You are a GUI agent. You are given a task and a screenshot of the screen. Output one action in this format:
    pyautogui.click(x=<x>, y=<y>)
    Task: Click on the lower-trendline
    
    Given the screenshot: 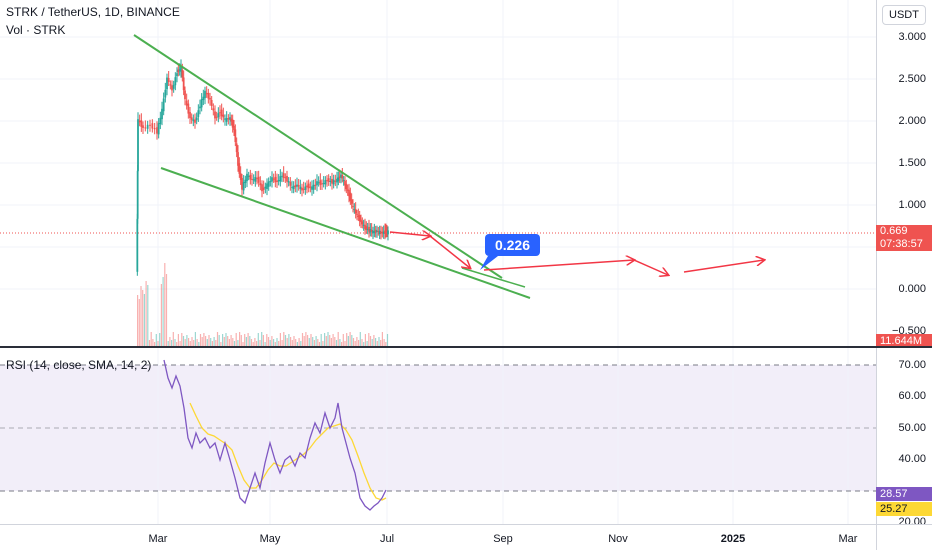 What is the action you would take?
    pyautogui.click(x=345, y=233)
    